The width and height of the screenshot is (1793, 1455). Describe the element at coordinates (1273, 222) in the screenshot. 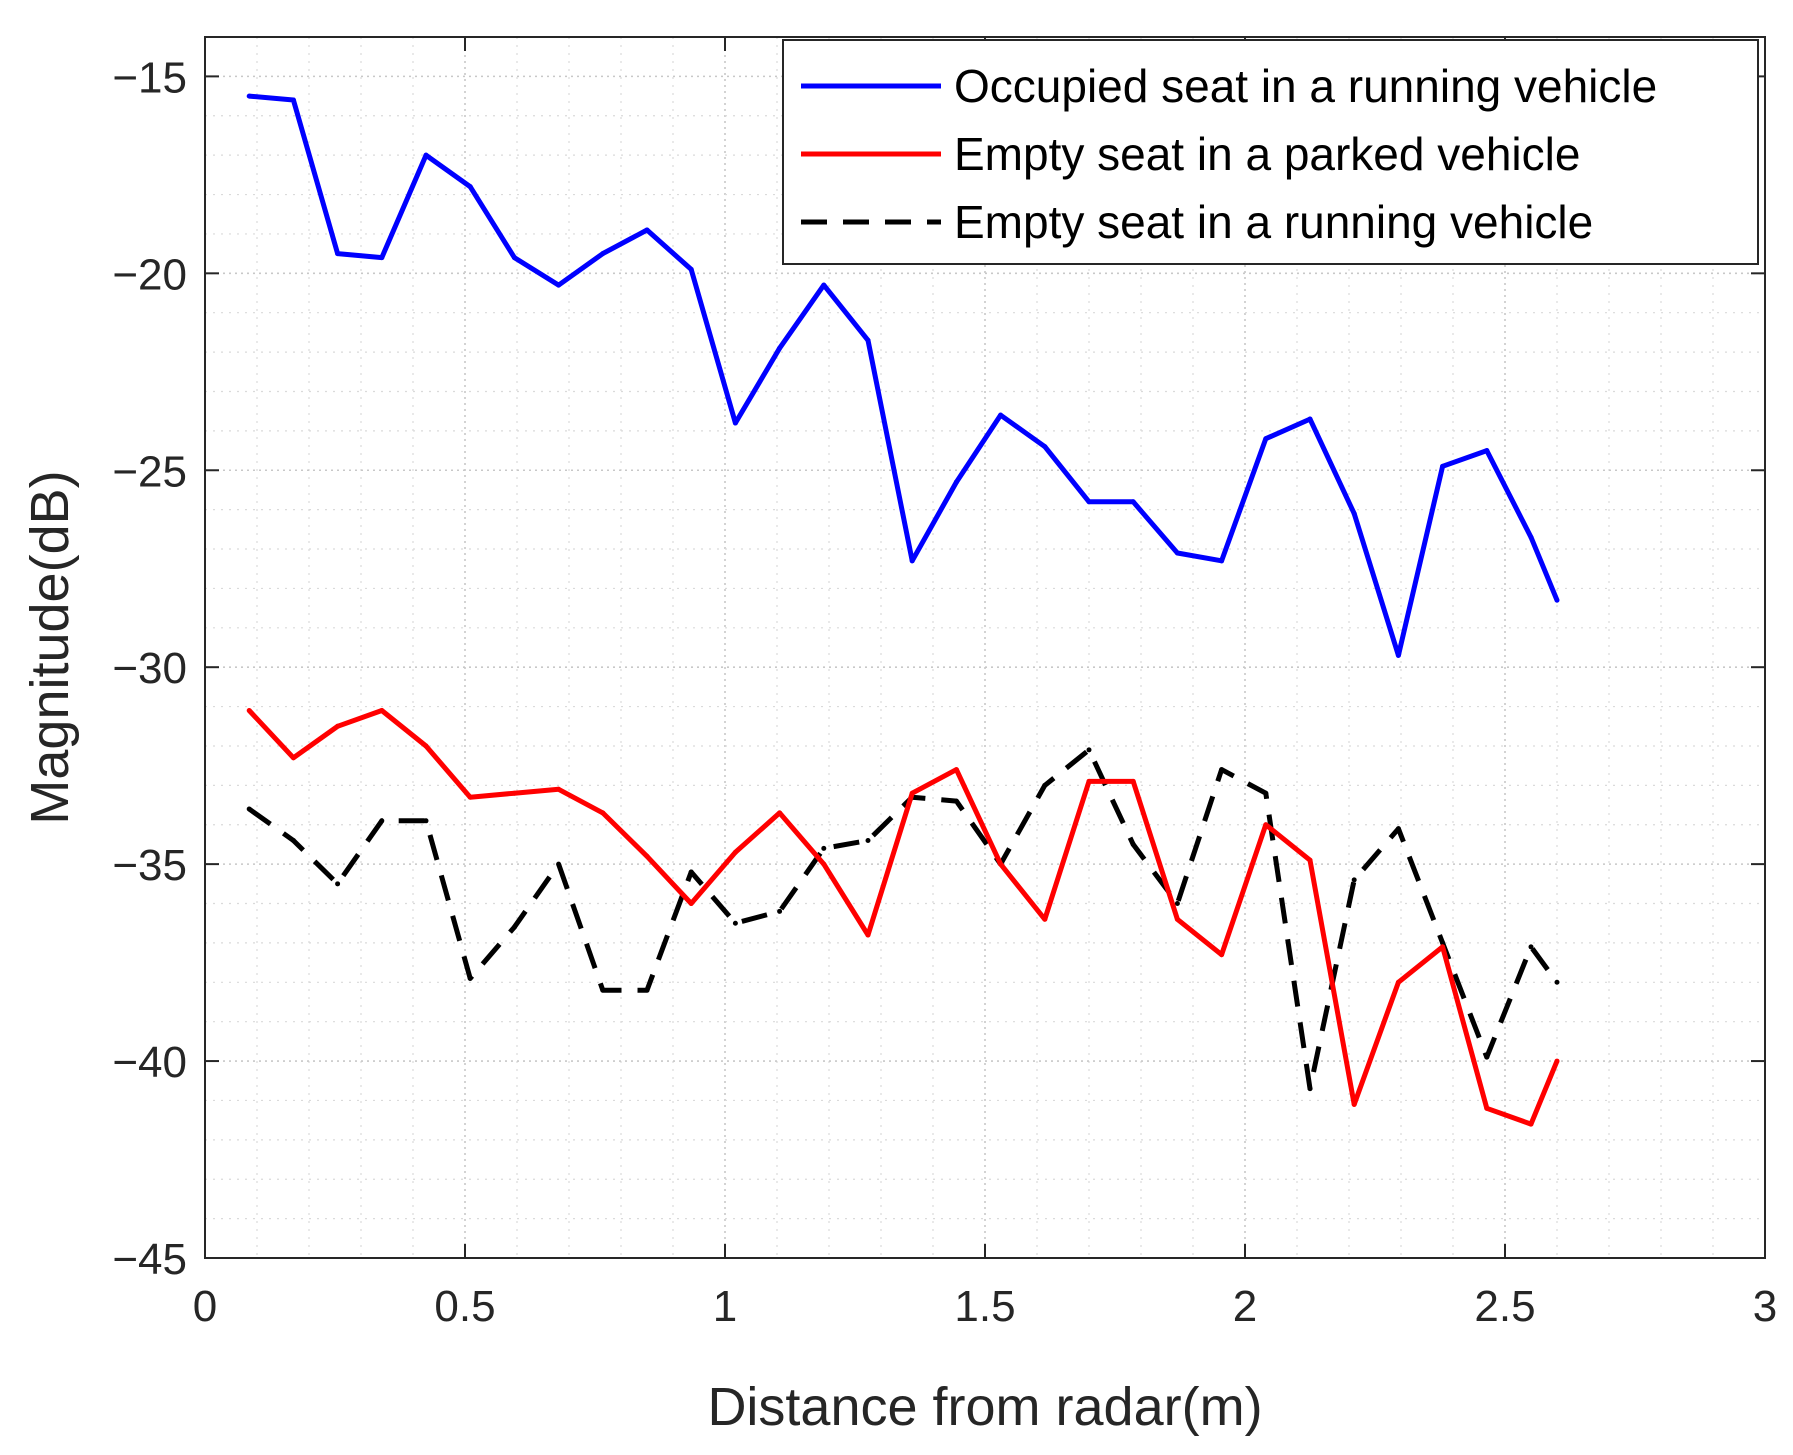

I see `legend-label-3: Empty seat in a running vehicle` at that location.